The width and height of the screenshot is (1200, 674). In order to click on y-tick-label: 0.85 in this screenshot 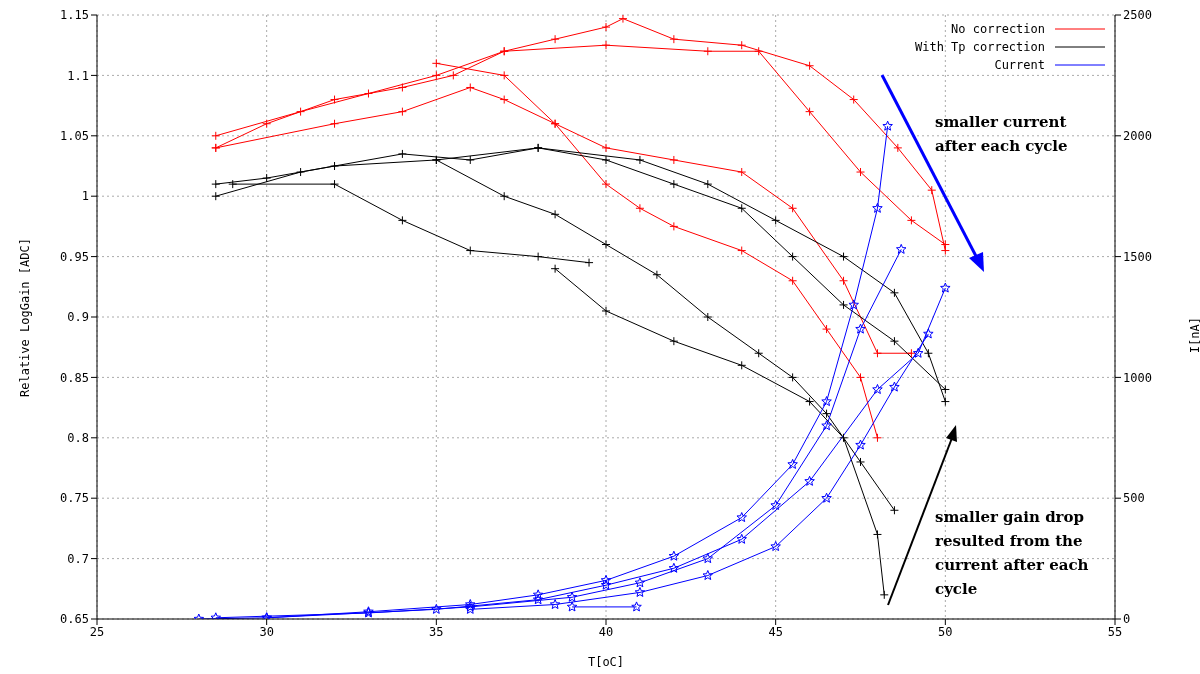, I will do `click(74, 377)`.